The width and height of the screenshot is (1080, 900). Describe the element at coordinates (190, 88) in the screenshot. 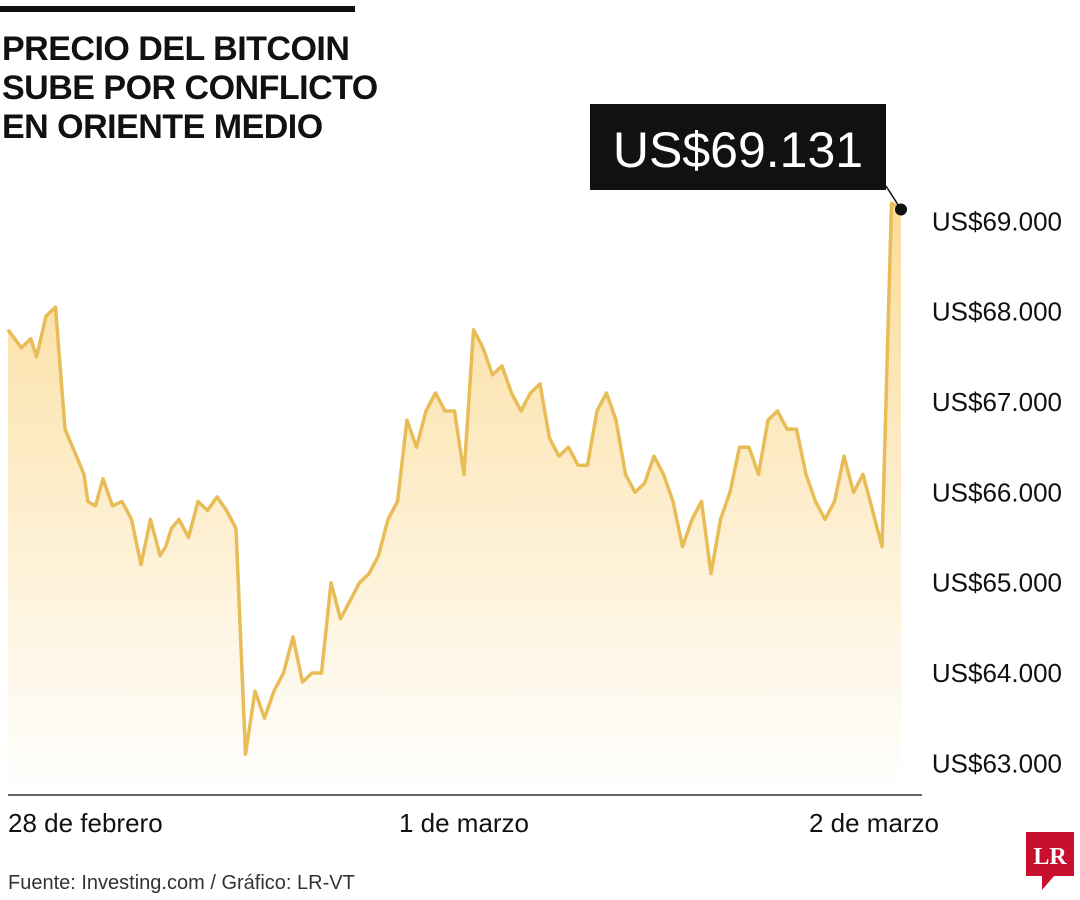

I see `title-line-2: SUBE POR CONFLICTO` at that location.